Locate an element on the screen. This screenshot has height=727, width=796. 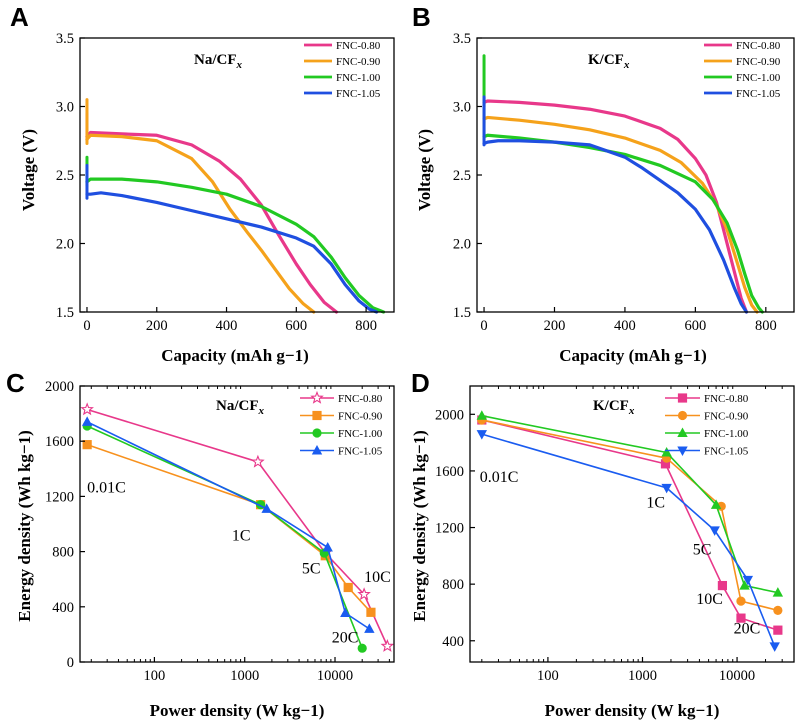
y-tick-label: 800 is located at coordinates (453, 585).